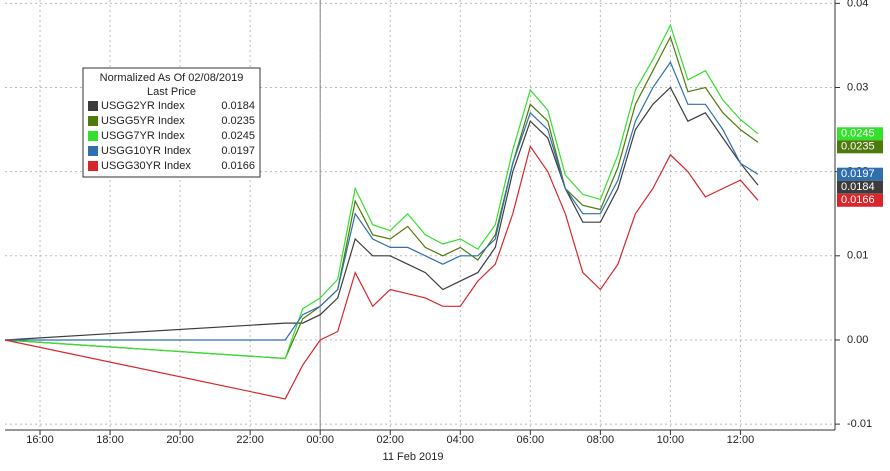 The width and height of the screenshot is (890, 471). Describe the element at coordinates (531, 440) in the screenshot. I see `x-tick-label: 06:00` at that location.